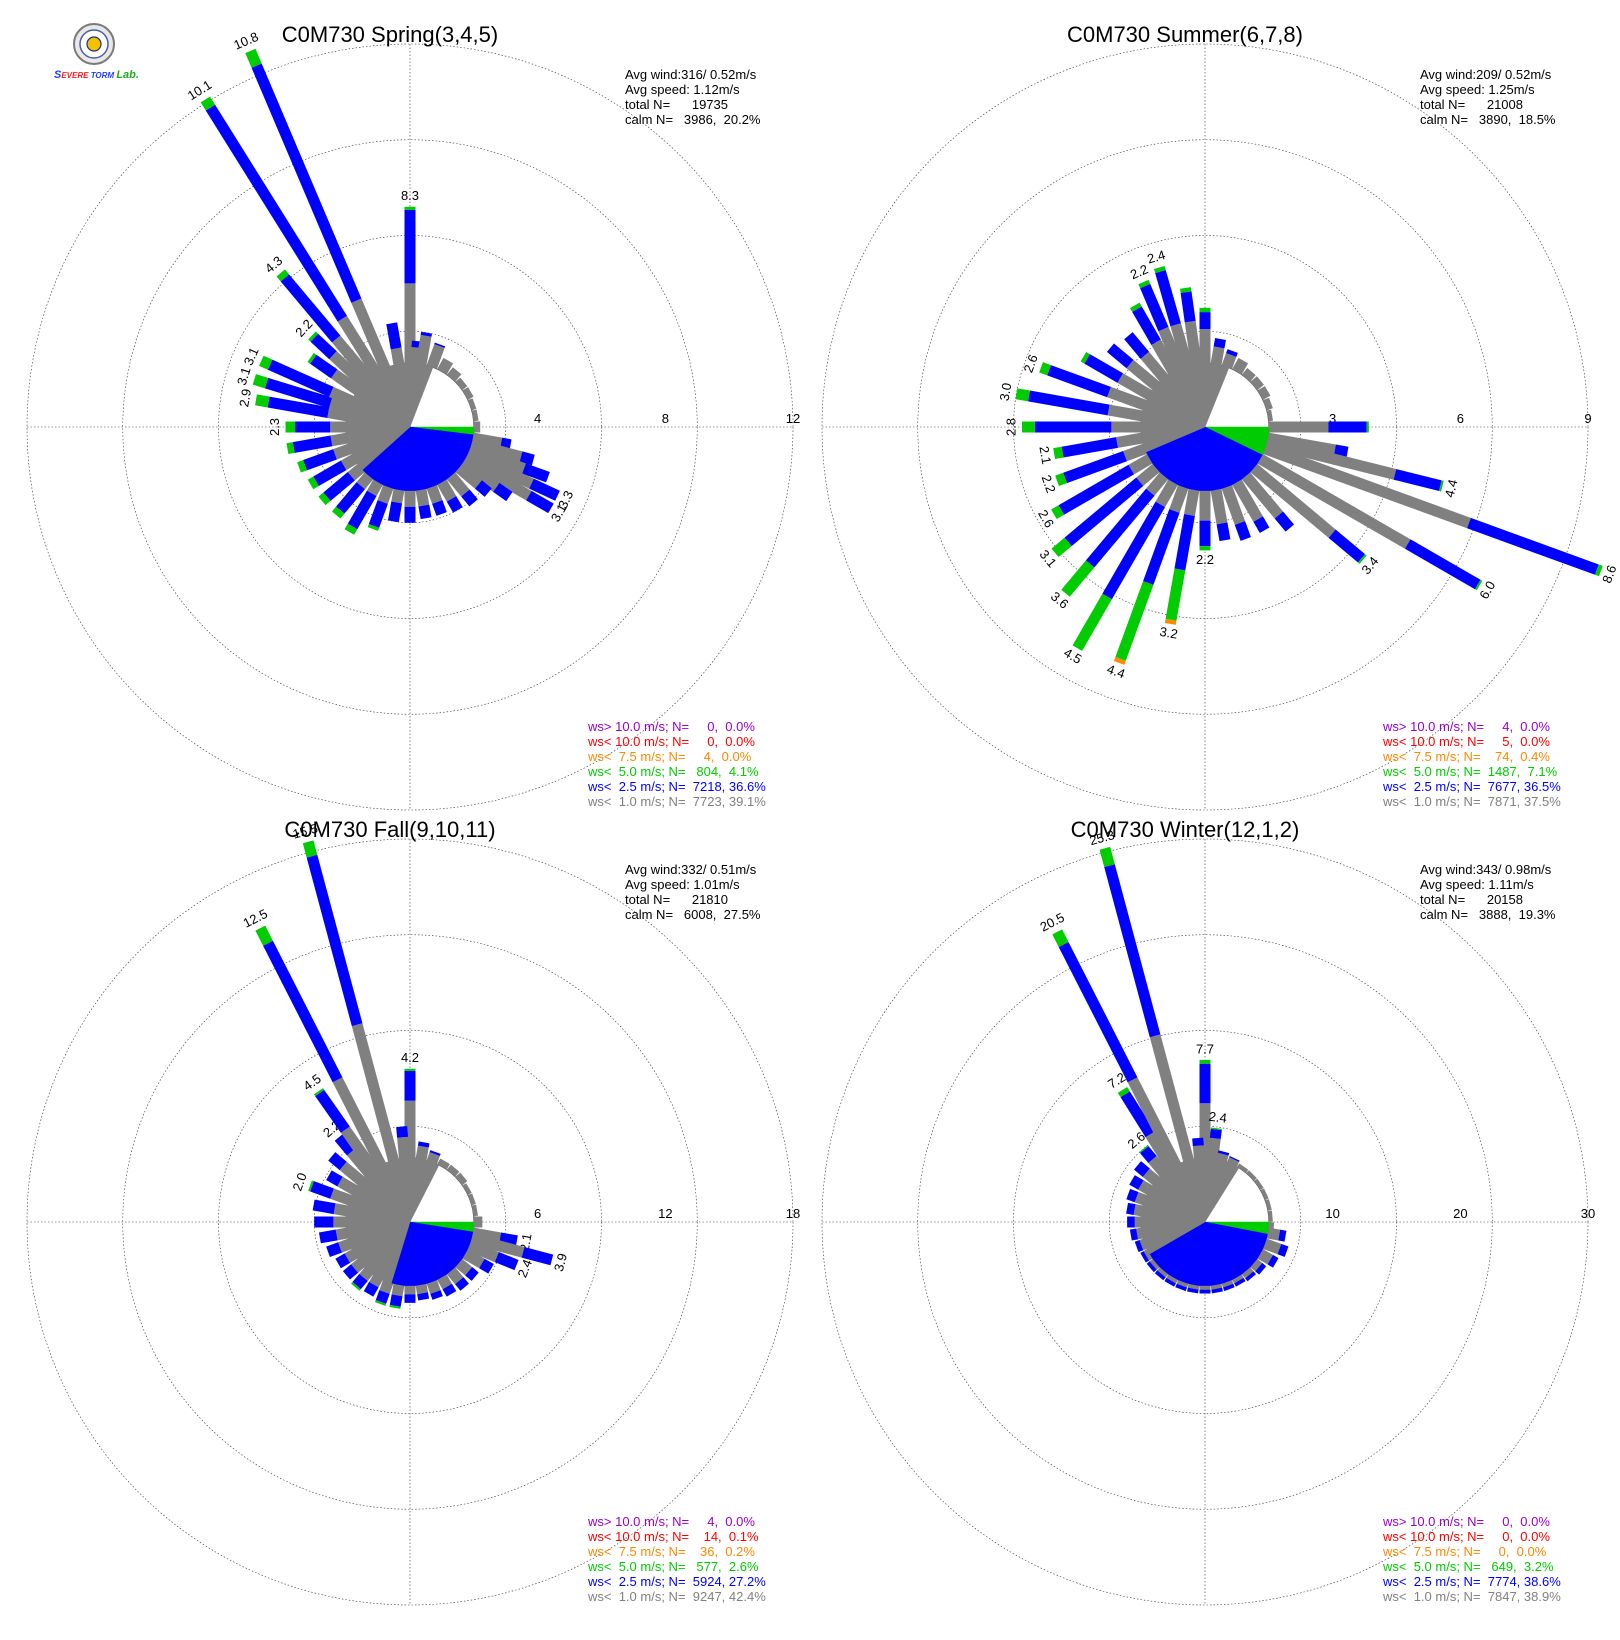 This screenshot has height=1640, width=1620. I want to click on ring-label: 20, so click(1460, 1213).